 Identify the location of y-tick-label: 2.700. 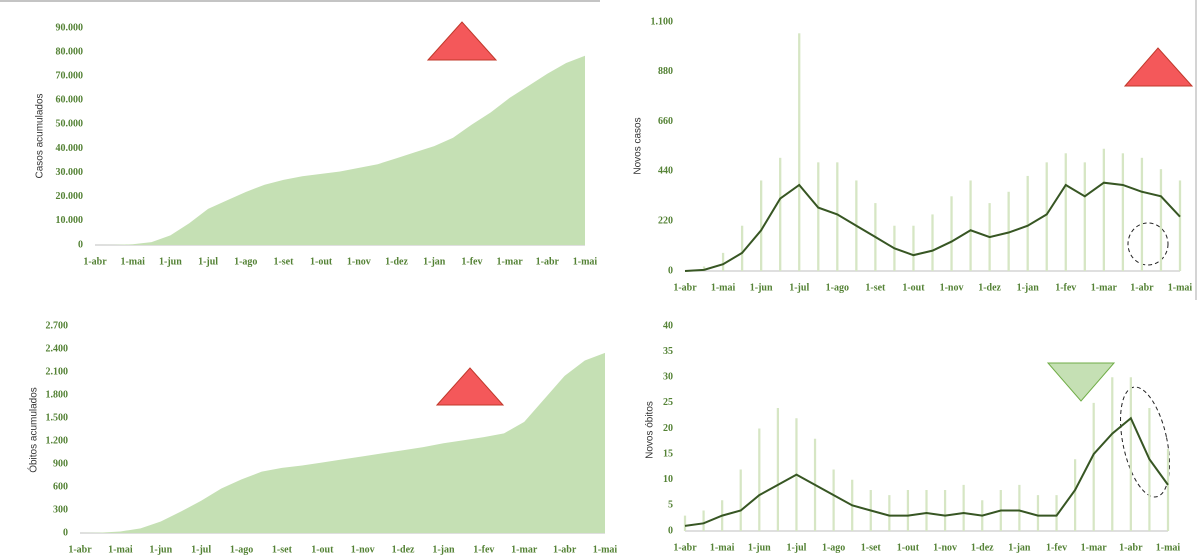
(57, 325).